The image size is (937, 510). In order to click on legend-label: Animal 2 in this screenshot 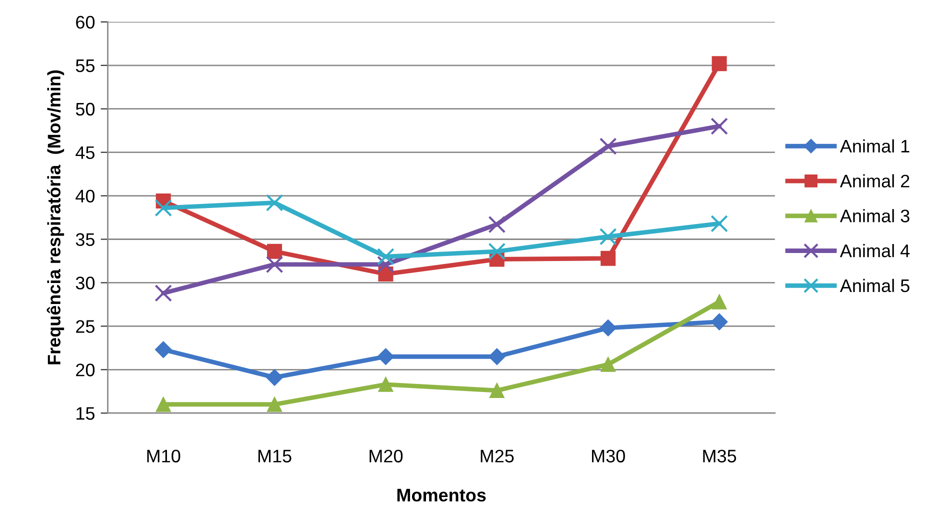, I will do `click(875, 181)`.